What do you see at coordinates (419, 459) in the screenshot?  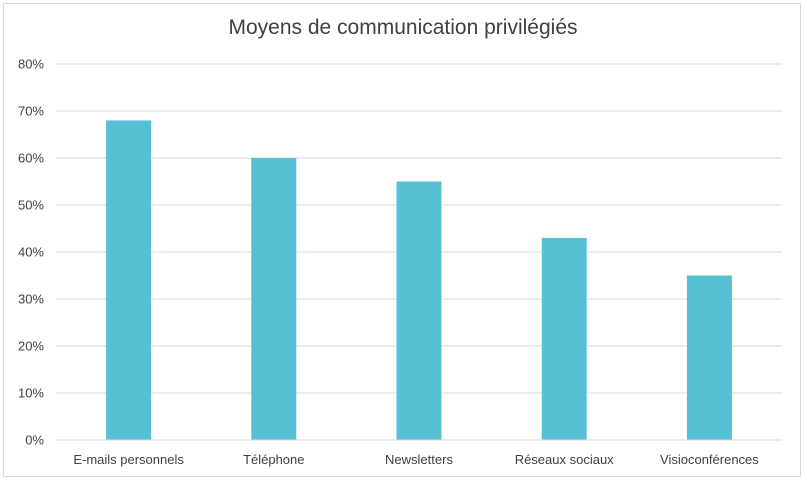 I see `x-category-label: Newsletters` at bounding box center [419, 459].